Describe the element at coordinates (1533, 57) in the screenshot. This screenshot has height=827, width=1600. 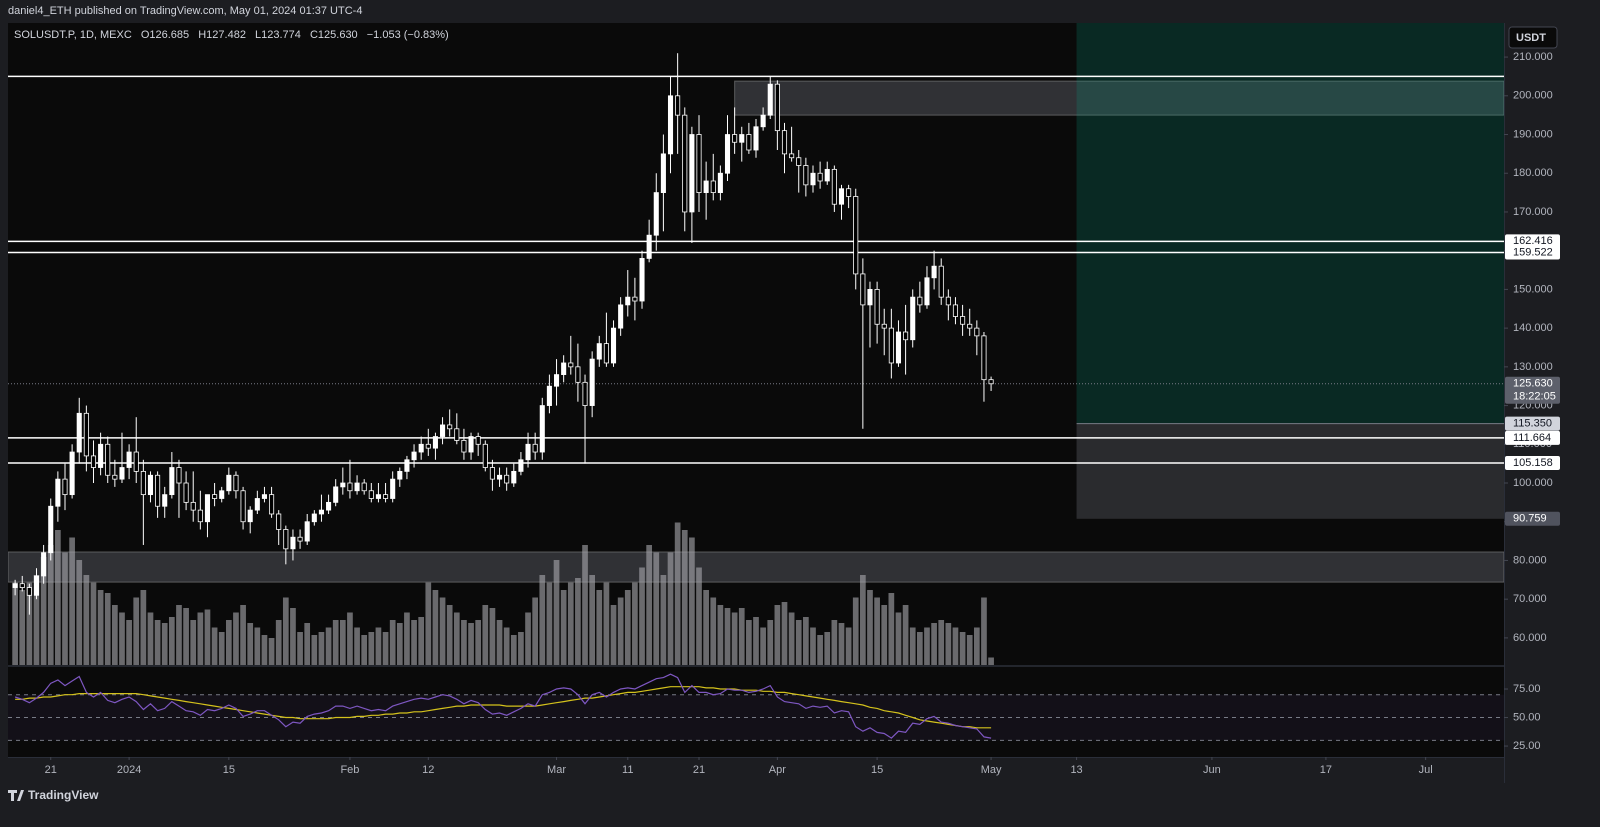
I see `y-tick-label: 210.000` at that location.